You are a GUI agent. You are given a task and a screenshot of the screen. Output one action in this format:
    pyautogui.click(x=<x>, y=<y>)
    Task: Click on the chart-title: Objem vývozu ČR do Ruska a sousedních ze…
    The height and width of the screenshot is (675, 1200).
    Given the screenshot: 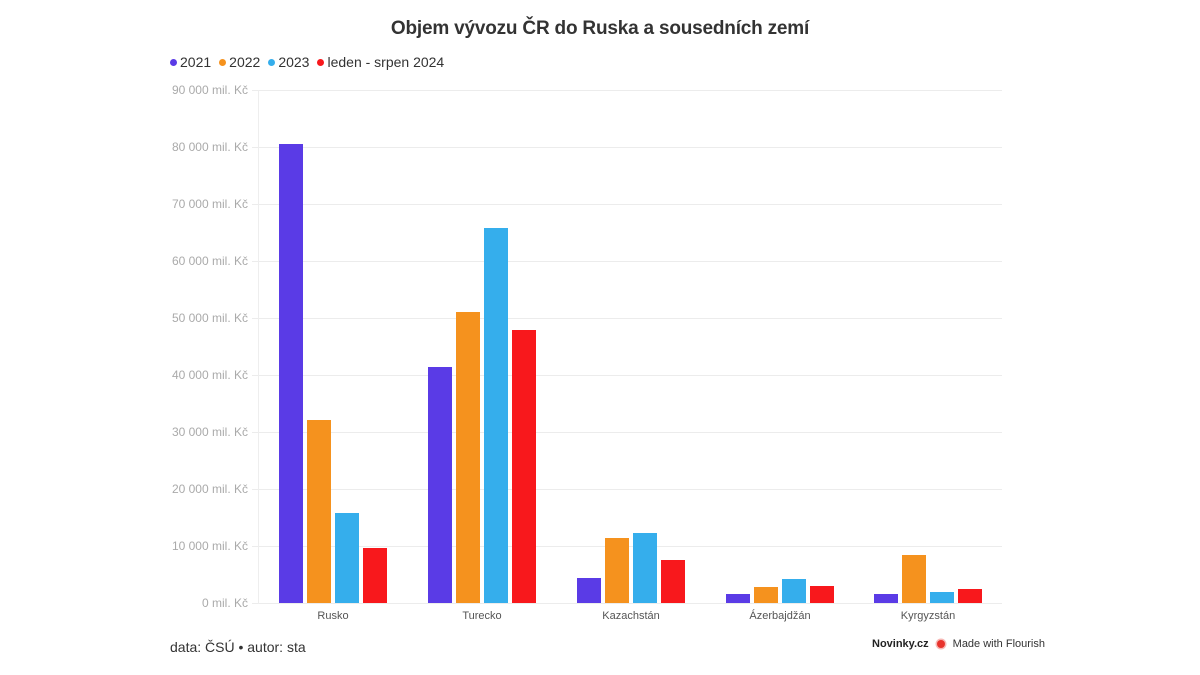 What is the action you would take?
    pyautogui.click(x=600, y=28)
    